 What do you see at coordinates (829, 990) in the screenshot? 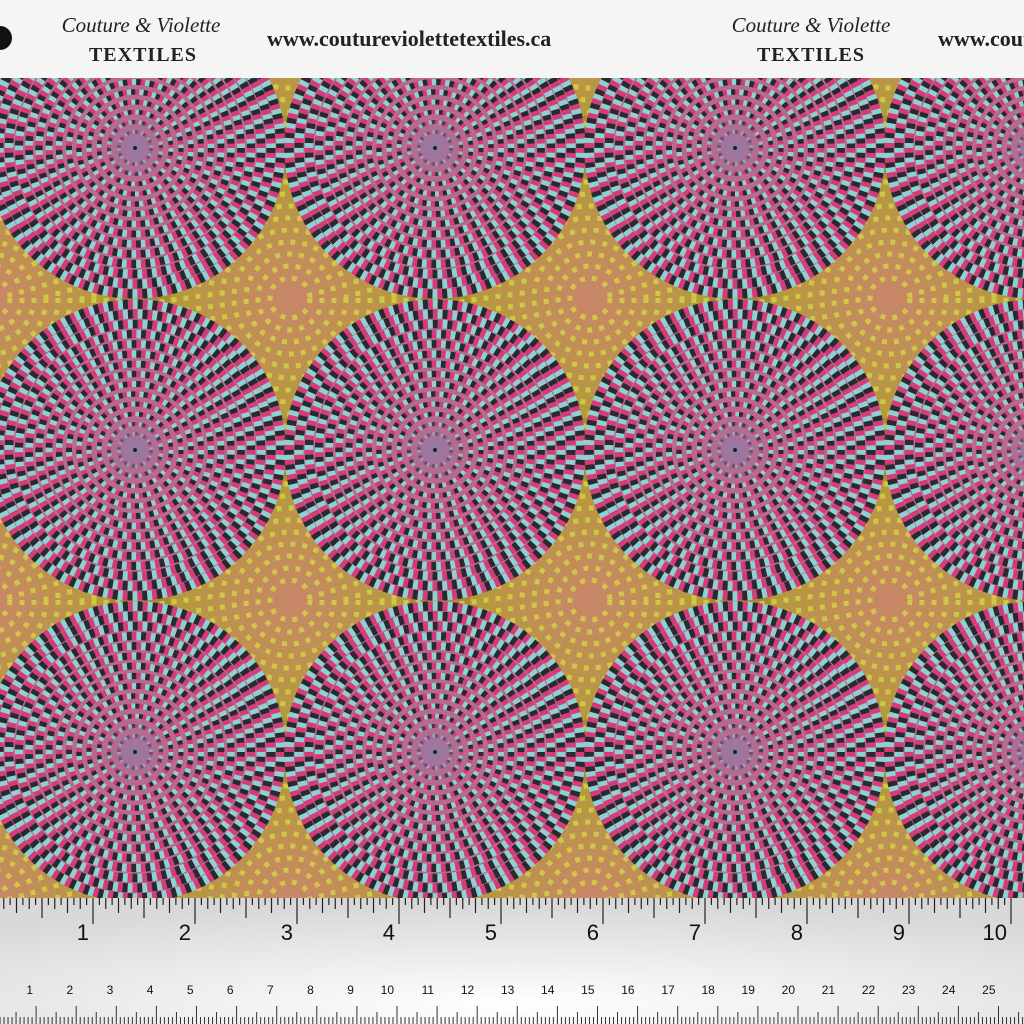
I see `cm-label: 21` at bounding box center [829, 990].